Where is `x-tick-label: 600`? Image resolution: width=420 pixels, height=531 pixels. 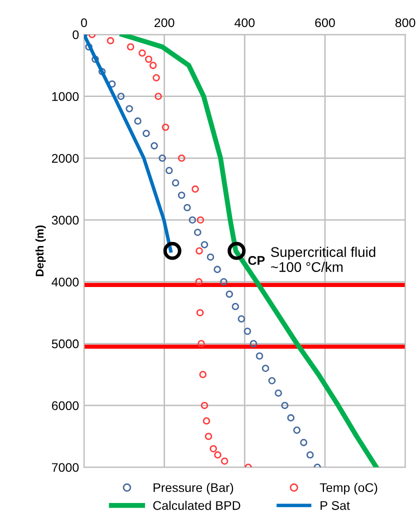
x-tick-label: 600 is located at coordinates (325, 23).